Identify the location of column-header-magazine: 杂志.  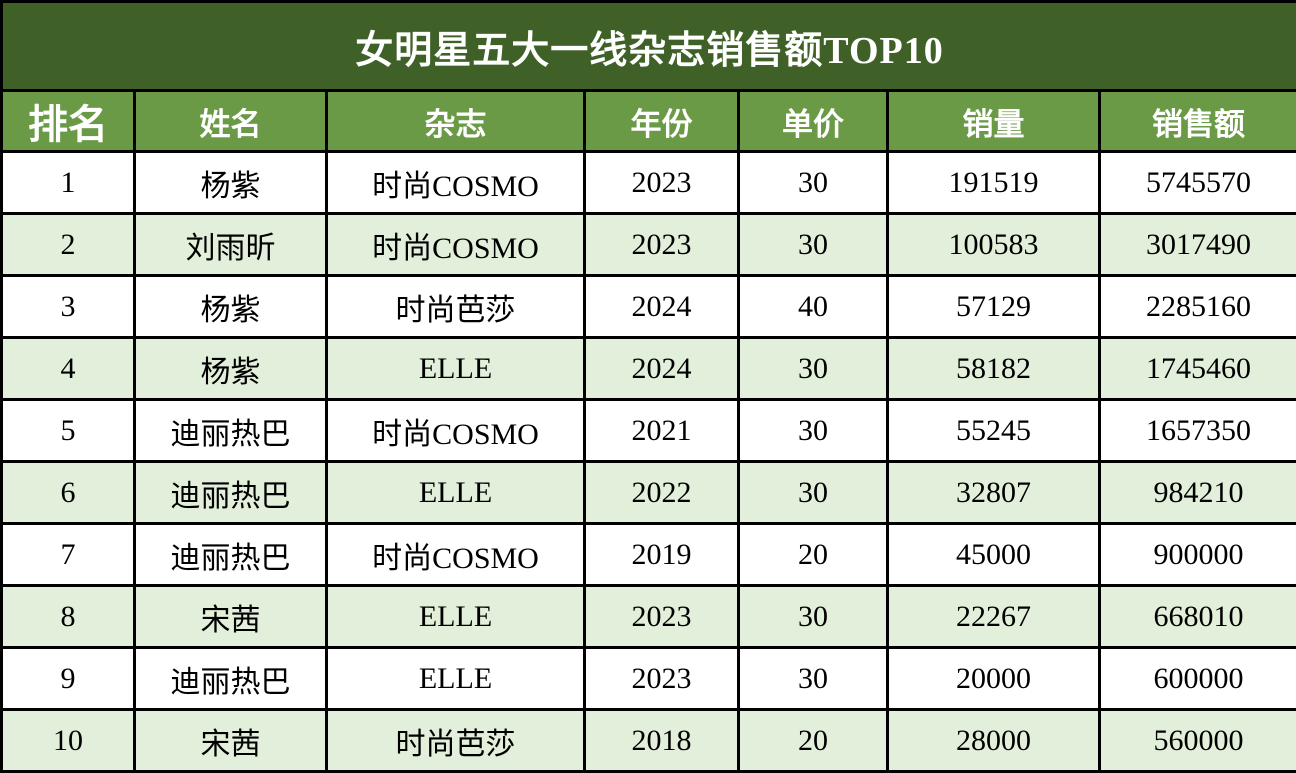
(456, 121).